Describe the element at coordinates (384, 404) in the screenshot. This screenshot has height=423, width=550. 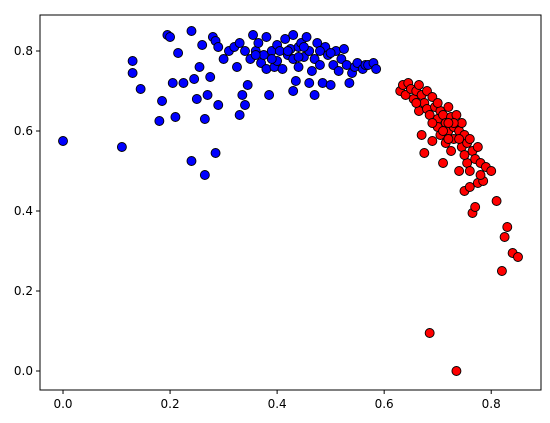
I see `x-tick-label: 0.6` at that location.